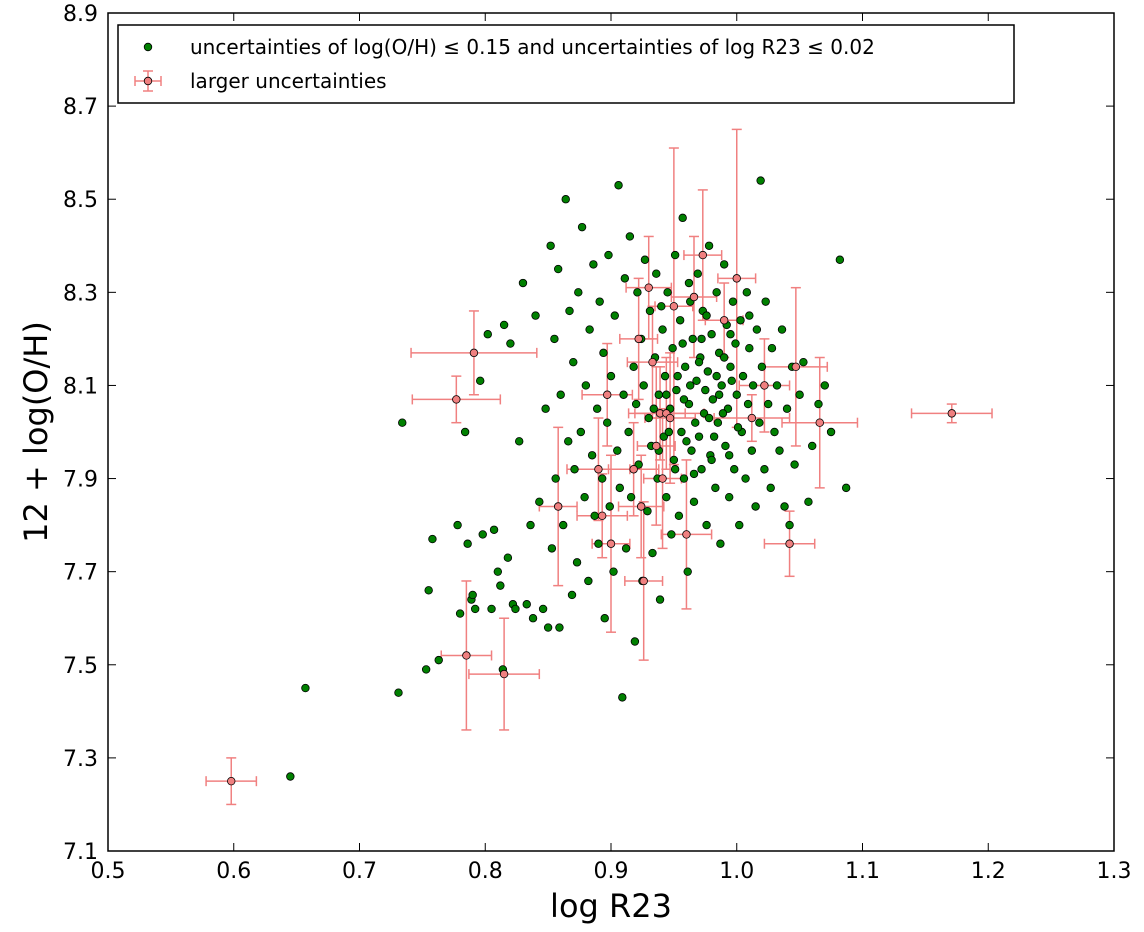 The width and height of the screenshot is (1144, 932). I want to click on legend-swatch-green, so click(148, 47).